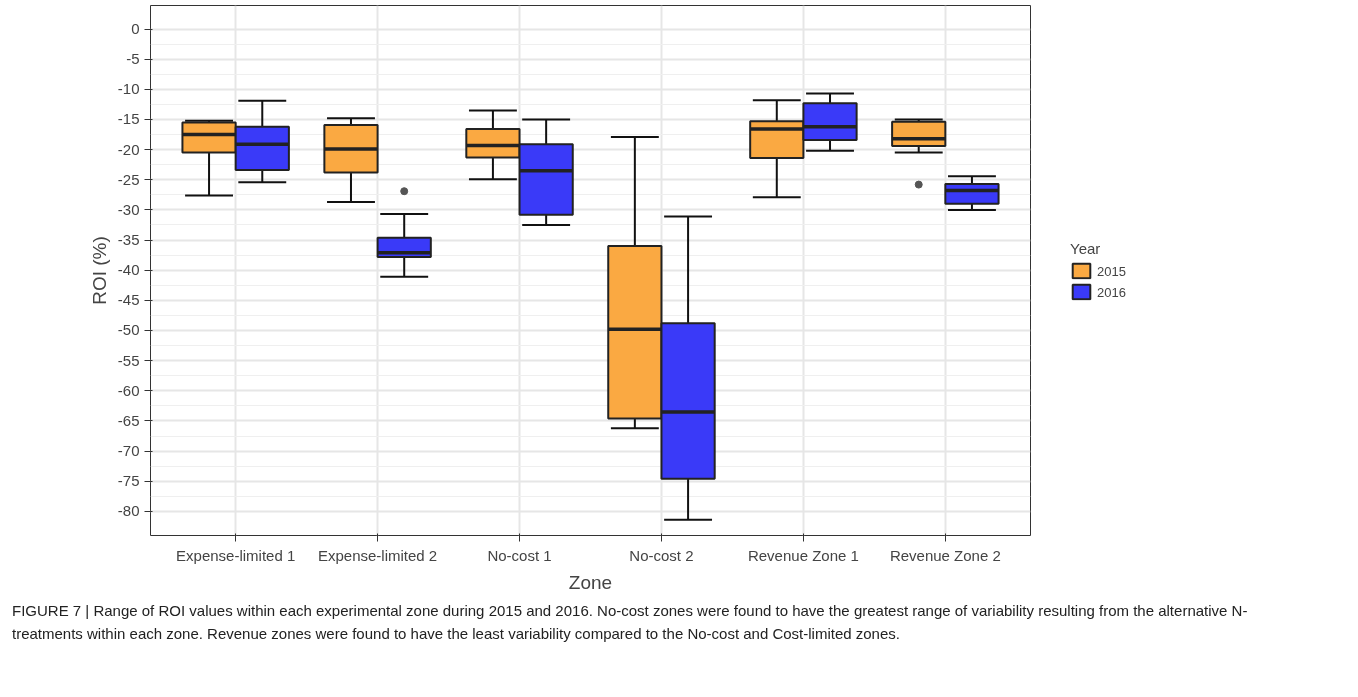 Image resolution: width=1358 pixels, height=697 pixels. Describe the element at coordinates (803, 555) in the screenshot. I see `x-tick-label: Revenue Zone 1` at that location.